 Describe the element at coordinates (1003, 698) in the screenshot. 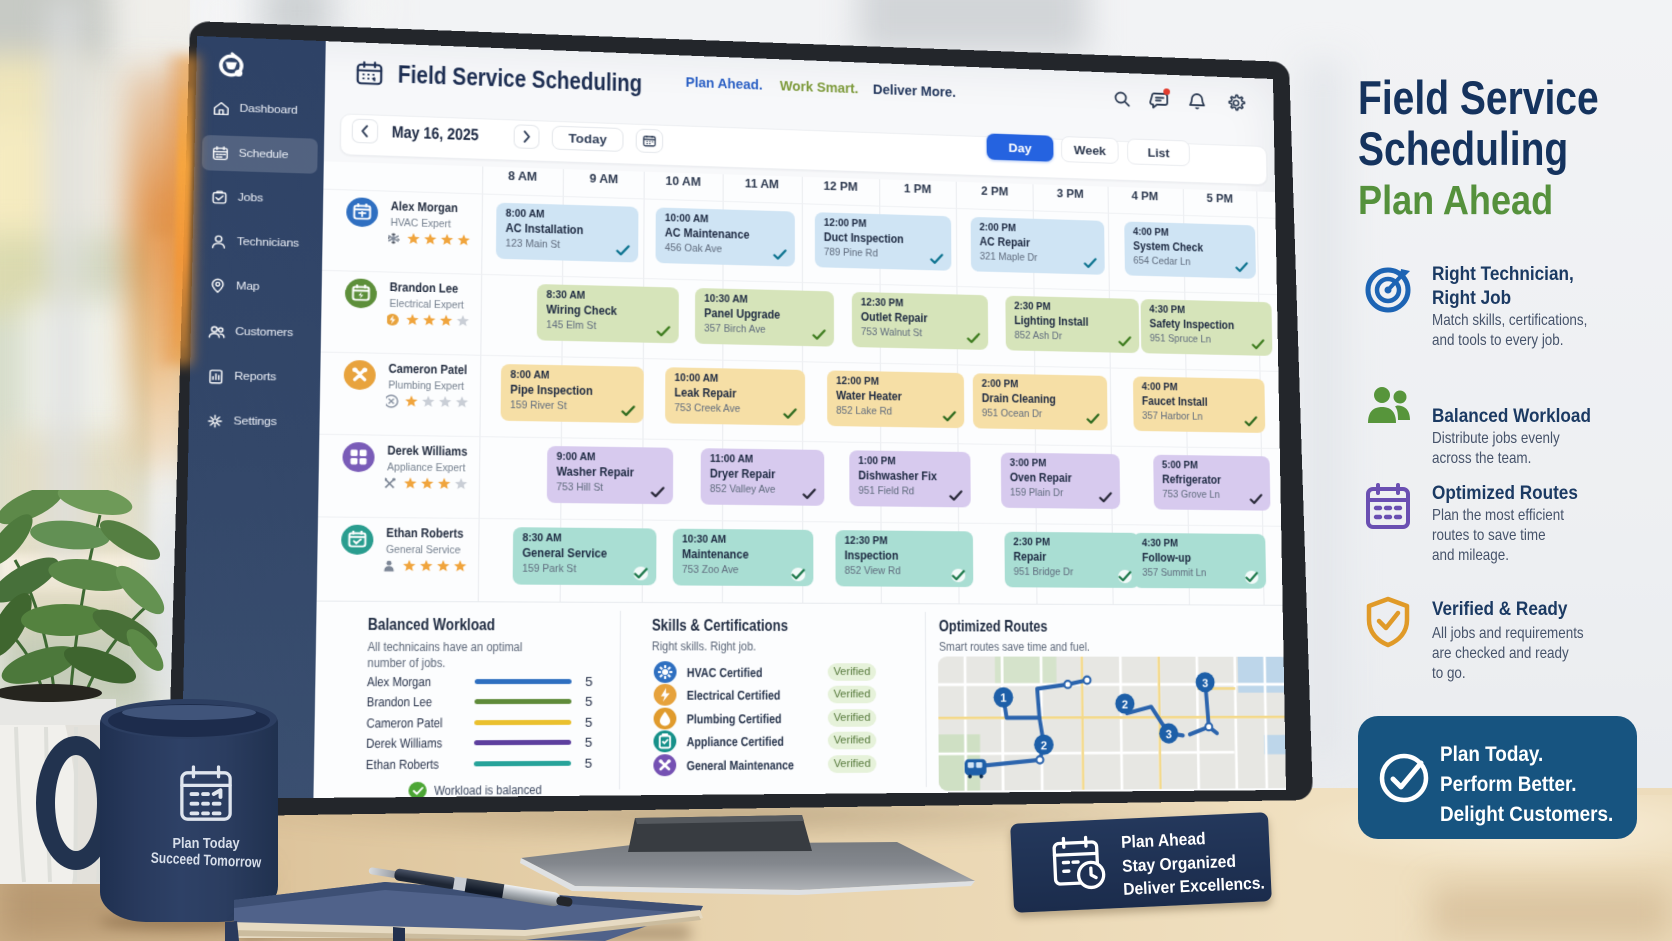

I see `svg-text: 1` at that location.